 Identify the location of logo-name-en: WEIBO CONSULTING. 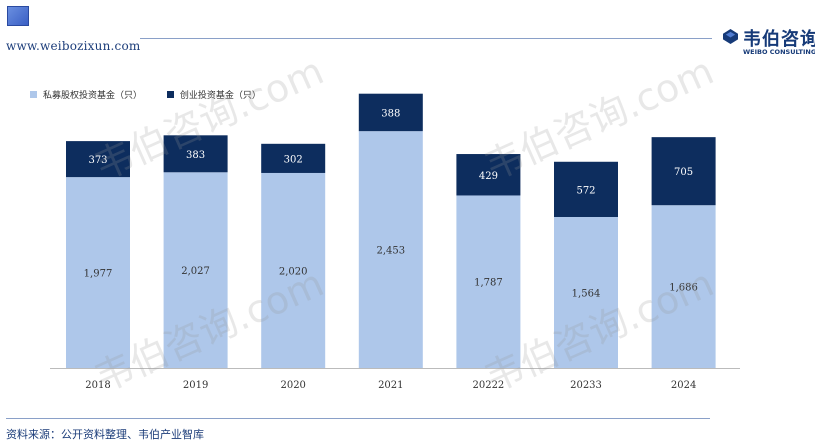
(779, 52).